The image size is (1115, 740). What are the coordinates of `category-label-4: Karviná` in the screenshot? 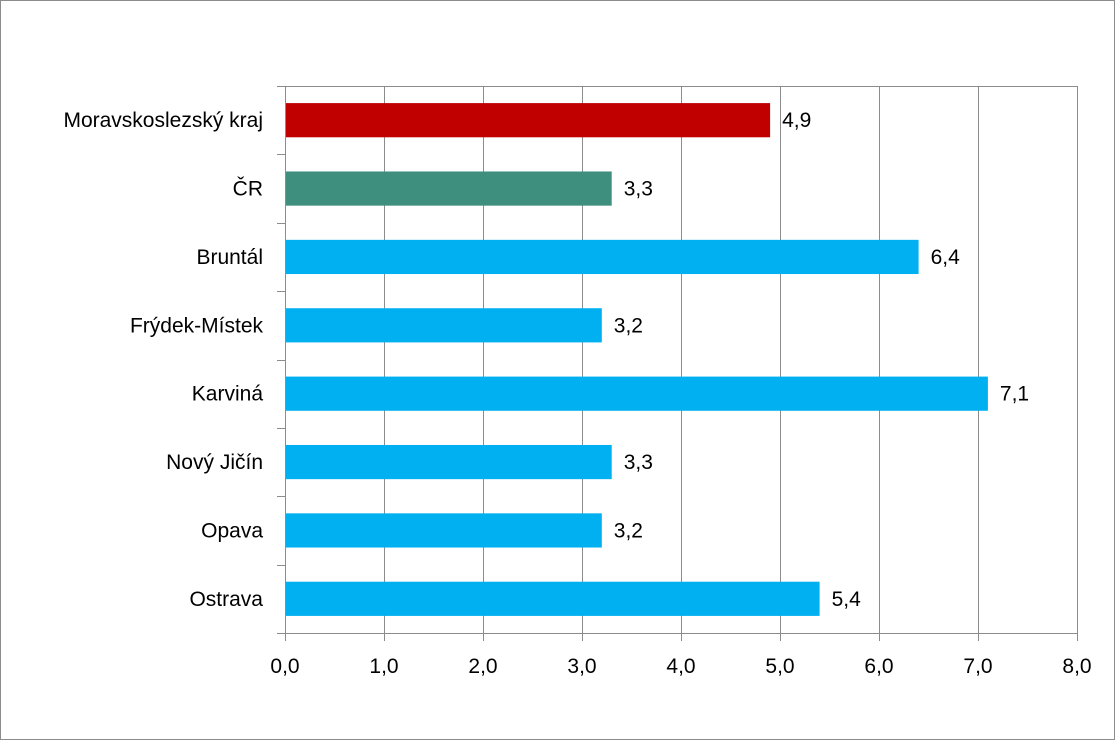 It's located at (228, 394).